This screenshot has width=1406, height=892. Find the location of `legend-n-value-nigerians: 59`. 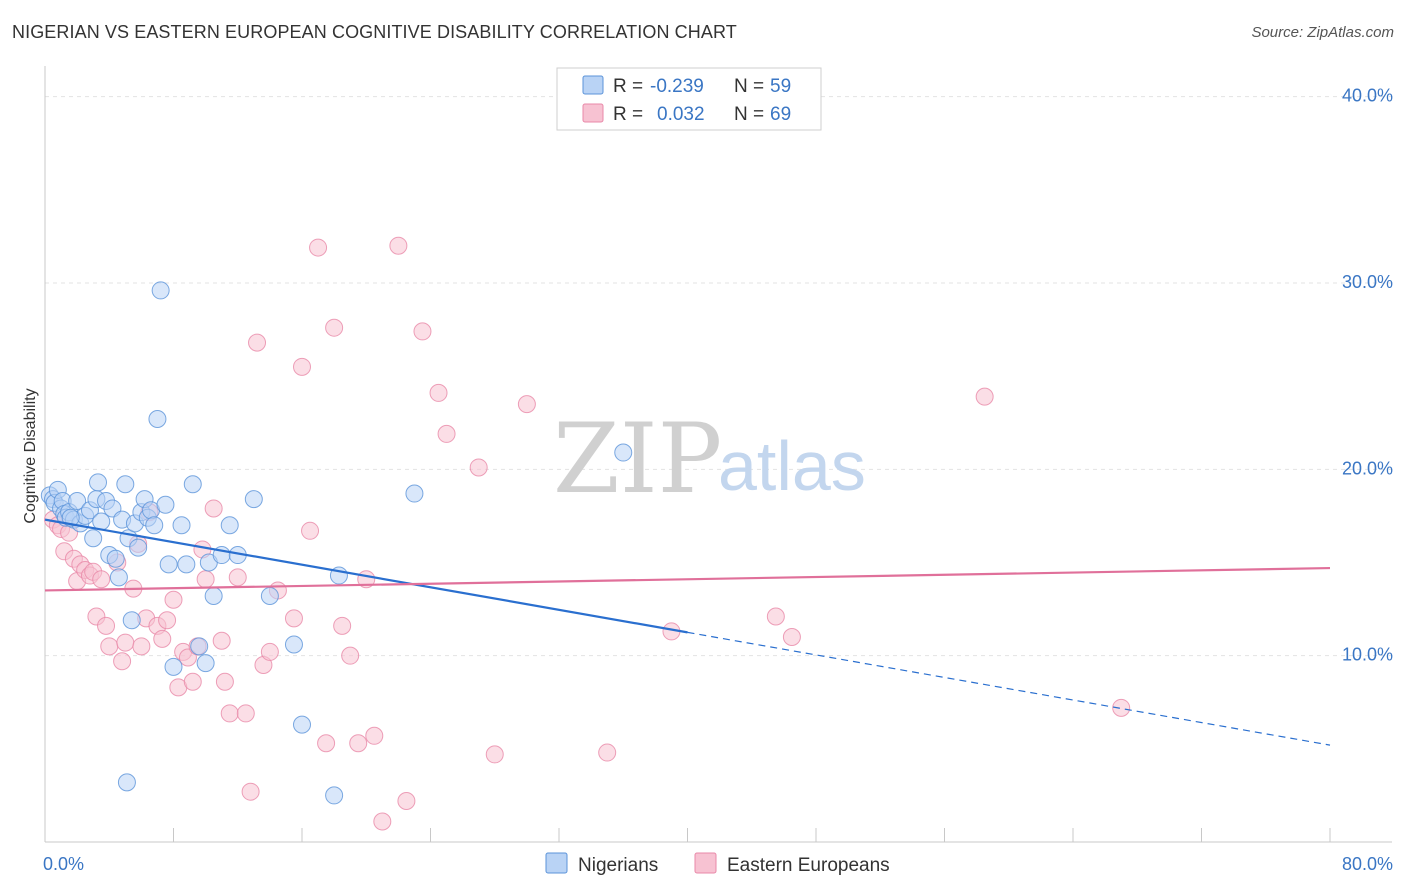

legend-n-value-nigerians: 59 is located at coordinates (780, 86).